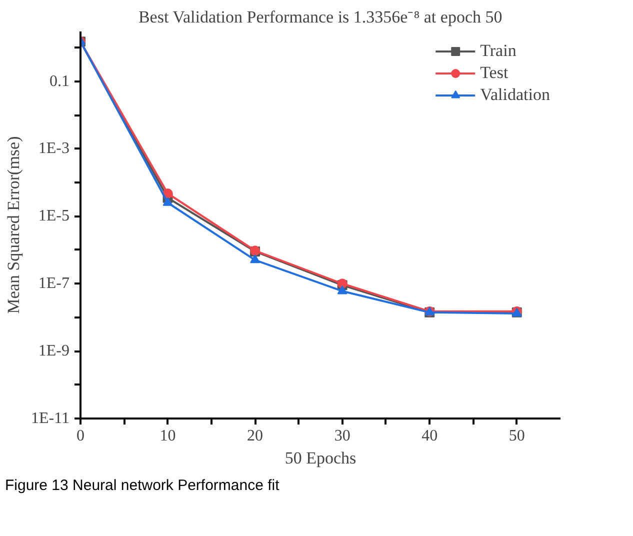 The image size is (633, 536). What do you see at coordinates (498, 51) in the screenshot?
I see `legend-label: Train` at bounding box center [498, 51].